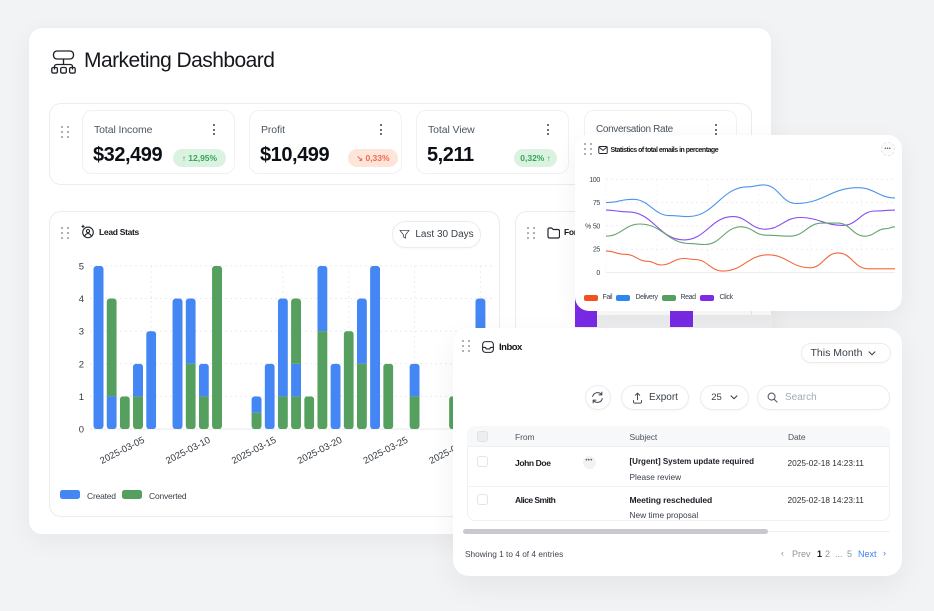 The image size is (934, 611). Describe the element at coordinates (254, 451) in the screenshot. I see `svg-text: 2025-03-15` at that location.